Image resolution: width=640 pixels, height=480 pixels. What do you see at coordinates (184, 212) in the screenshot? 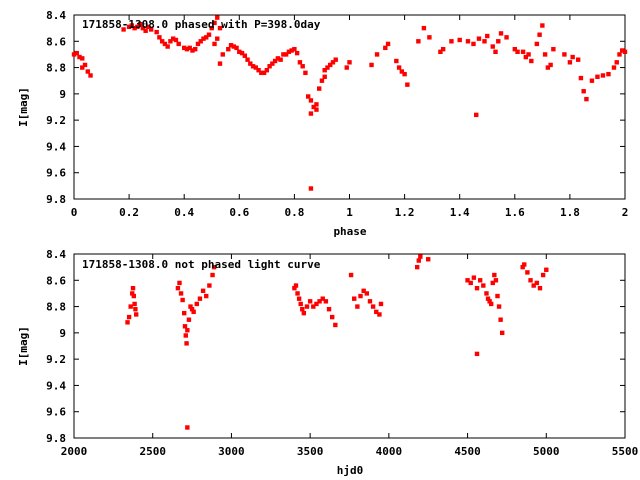
I see `x-tick-label: 0.4` at bounding box center [184, 212].